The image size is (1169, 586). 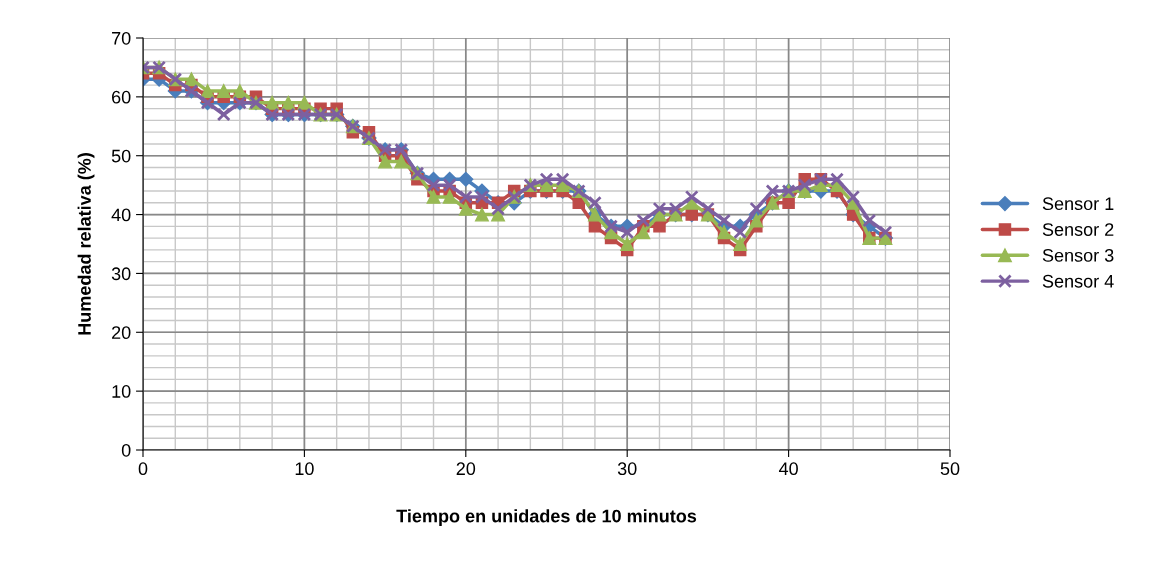 What do you see at coordinates (546, 518) in the screenshot?
I see `x-axis-title: Tiempo en unidades de 10 minutos` at bounding box center [546, 518].